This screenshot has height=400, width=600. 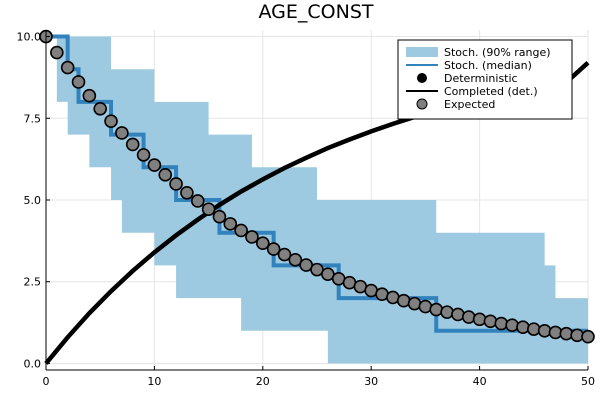 What do you see at coordinates (33, 363) in the screenshot?
I see `y-tick-label: 0.0` at bounding box center [33, 363].